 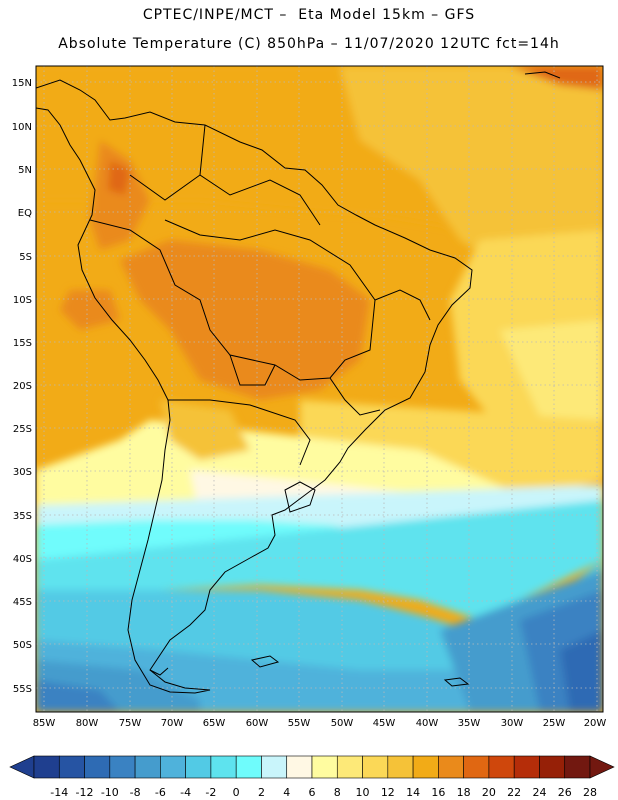 What do you see at coordinates (59, 792) in the screenshot?
I see `colorbar-tick-label: -14` at bounding box center [59, 792].